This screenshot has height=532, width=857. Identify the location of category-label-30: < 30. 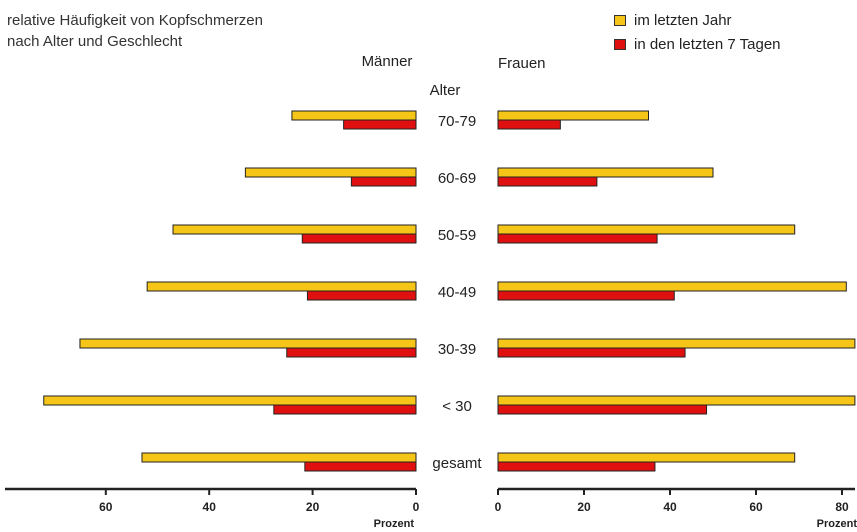
(457, 406).